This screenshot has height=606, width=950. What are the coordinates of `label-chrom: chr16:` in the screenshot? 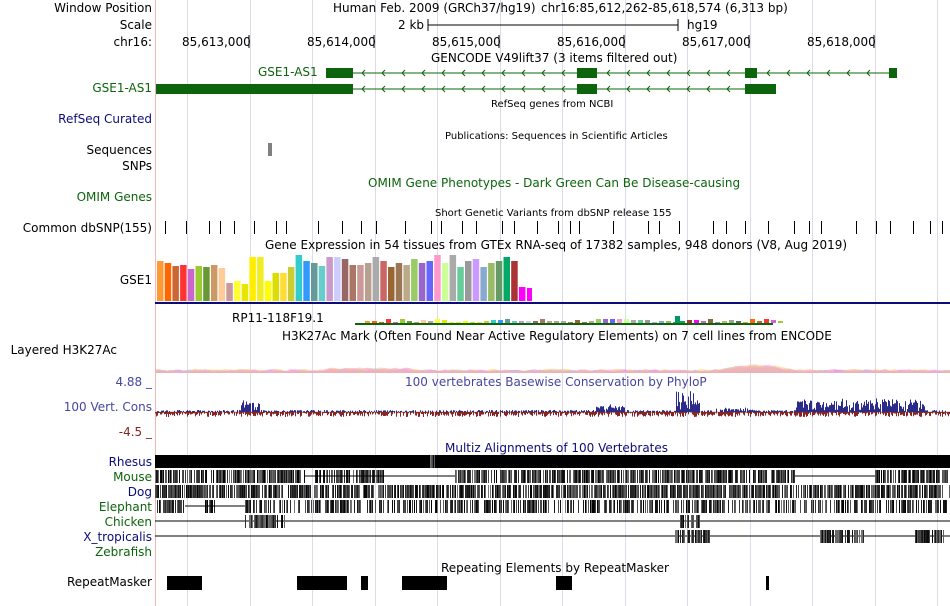 It's located at (132, 42).